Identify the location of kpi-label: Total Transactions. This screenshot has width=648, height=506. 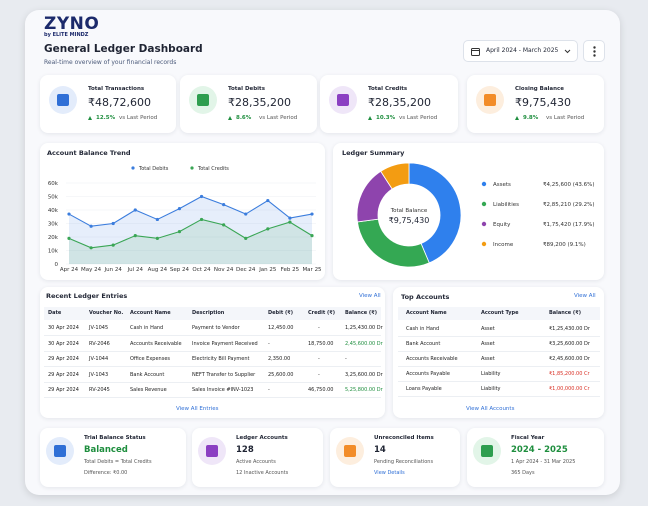
(116, 89).